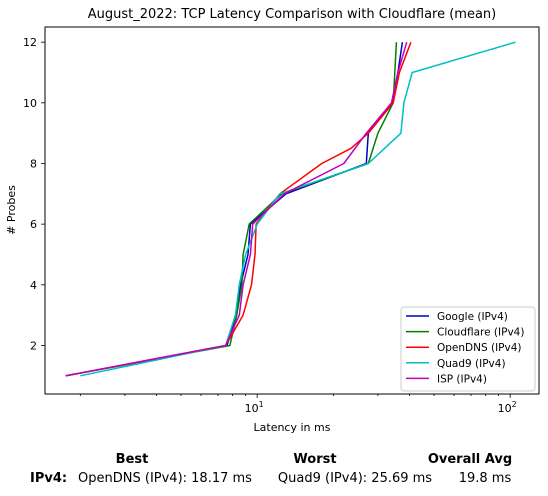 The image size is (548, 496). Describe the element at coordinates (254, 407) in the screenshot. I see `x-tick-label: 10¹` at that location.